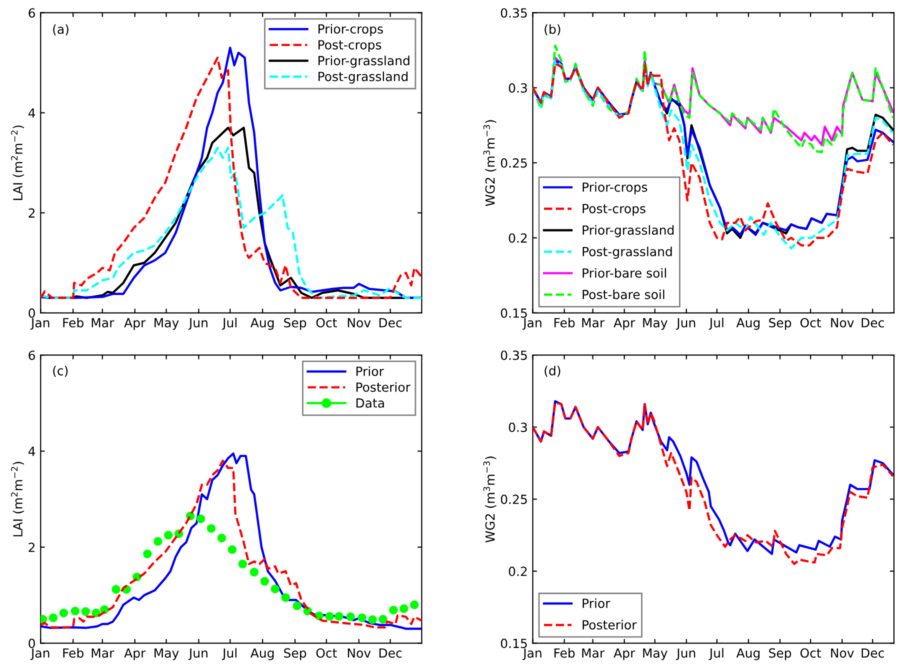 Image resolution: width=903 pixels, height=670 pixels. Describe the element at coordinates (513, 163) in the screenshot. I see `y-tick-label: 0.25` at that location.